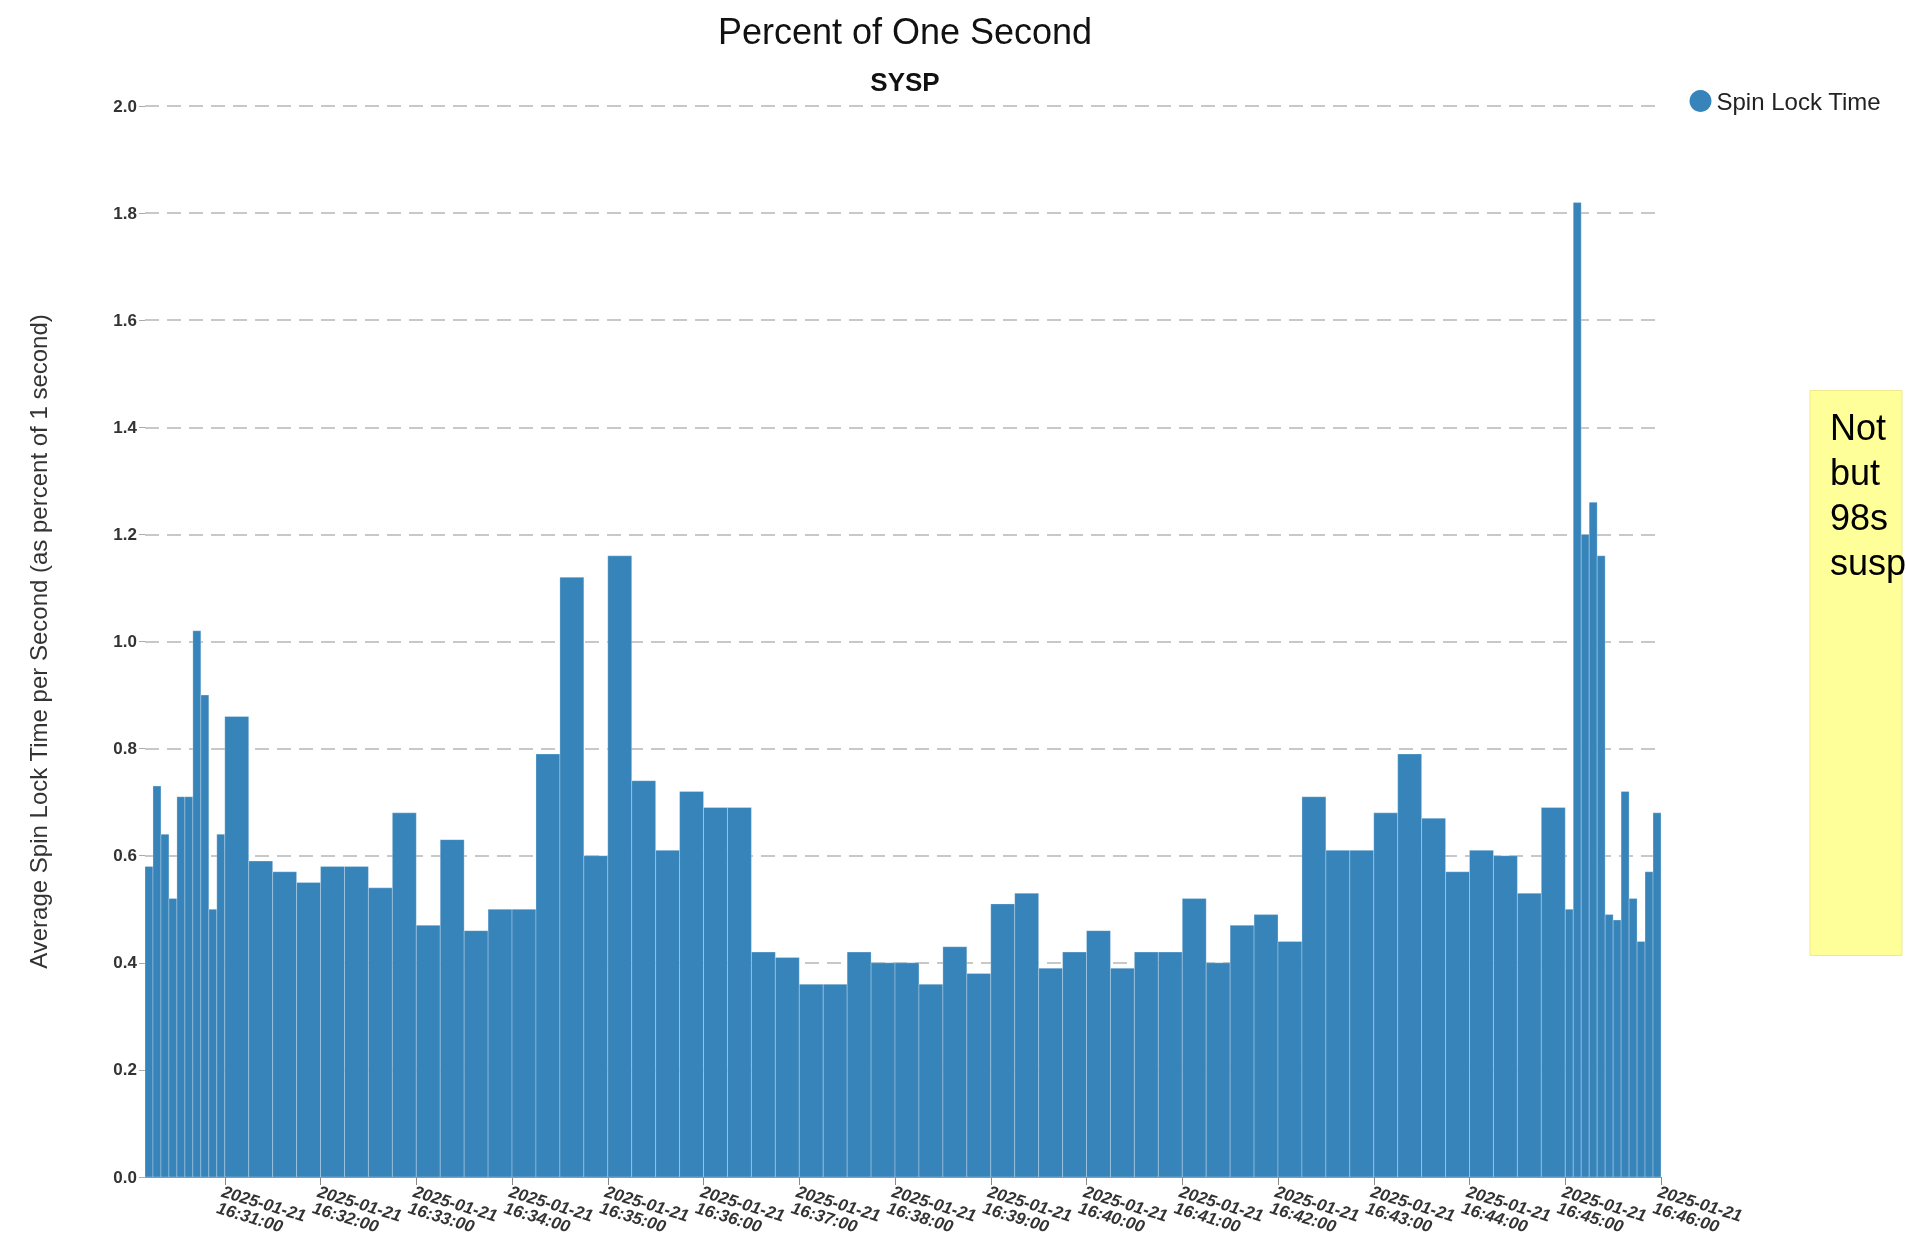 The height and width of the screenshot is (1251, 1906). What do you see at coordinates (905, 82) in the screenshot?
I see `chart-subtitle: SYSP` at bounding box center [905, 82].